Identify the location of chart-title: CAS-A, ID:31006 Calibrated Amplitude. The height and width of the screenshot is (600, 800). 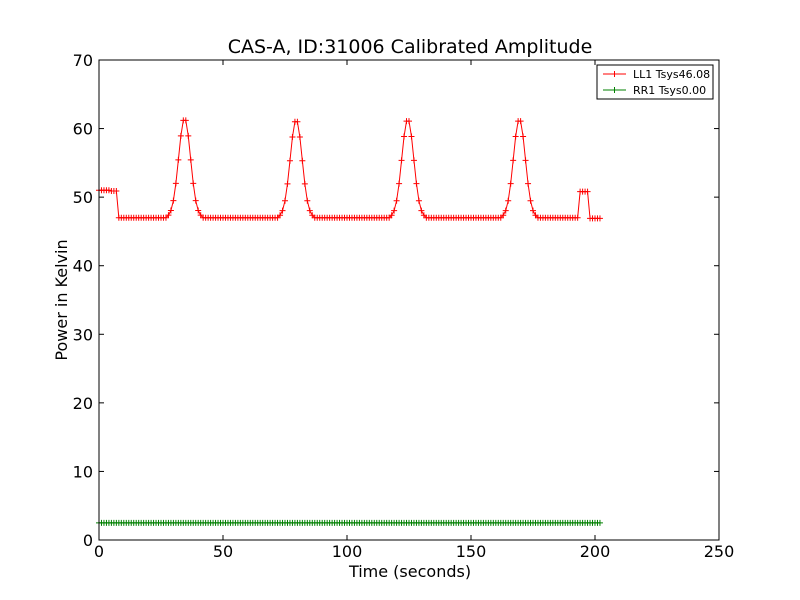
(410, 47).